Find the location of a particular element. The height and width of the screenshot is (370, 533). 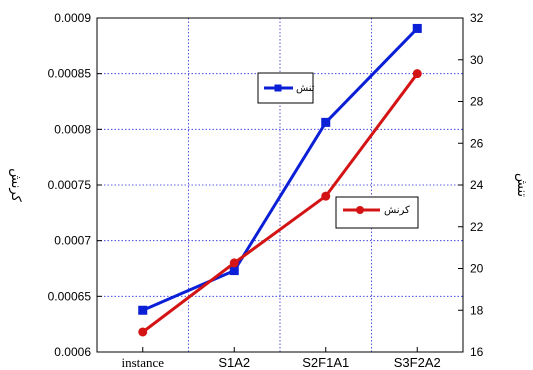

y-left-tick-label: 0.00065 is located at coordinates (70, 296).